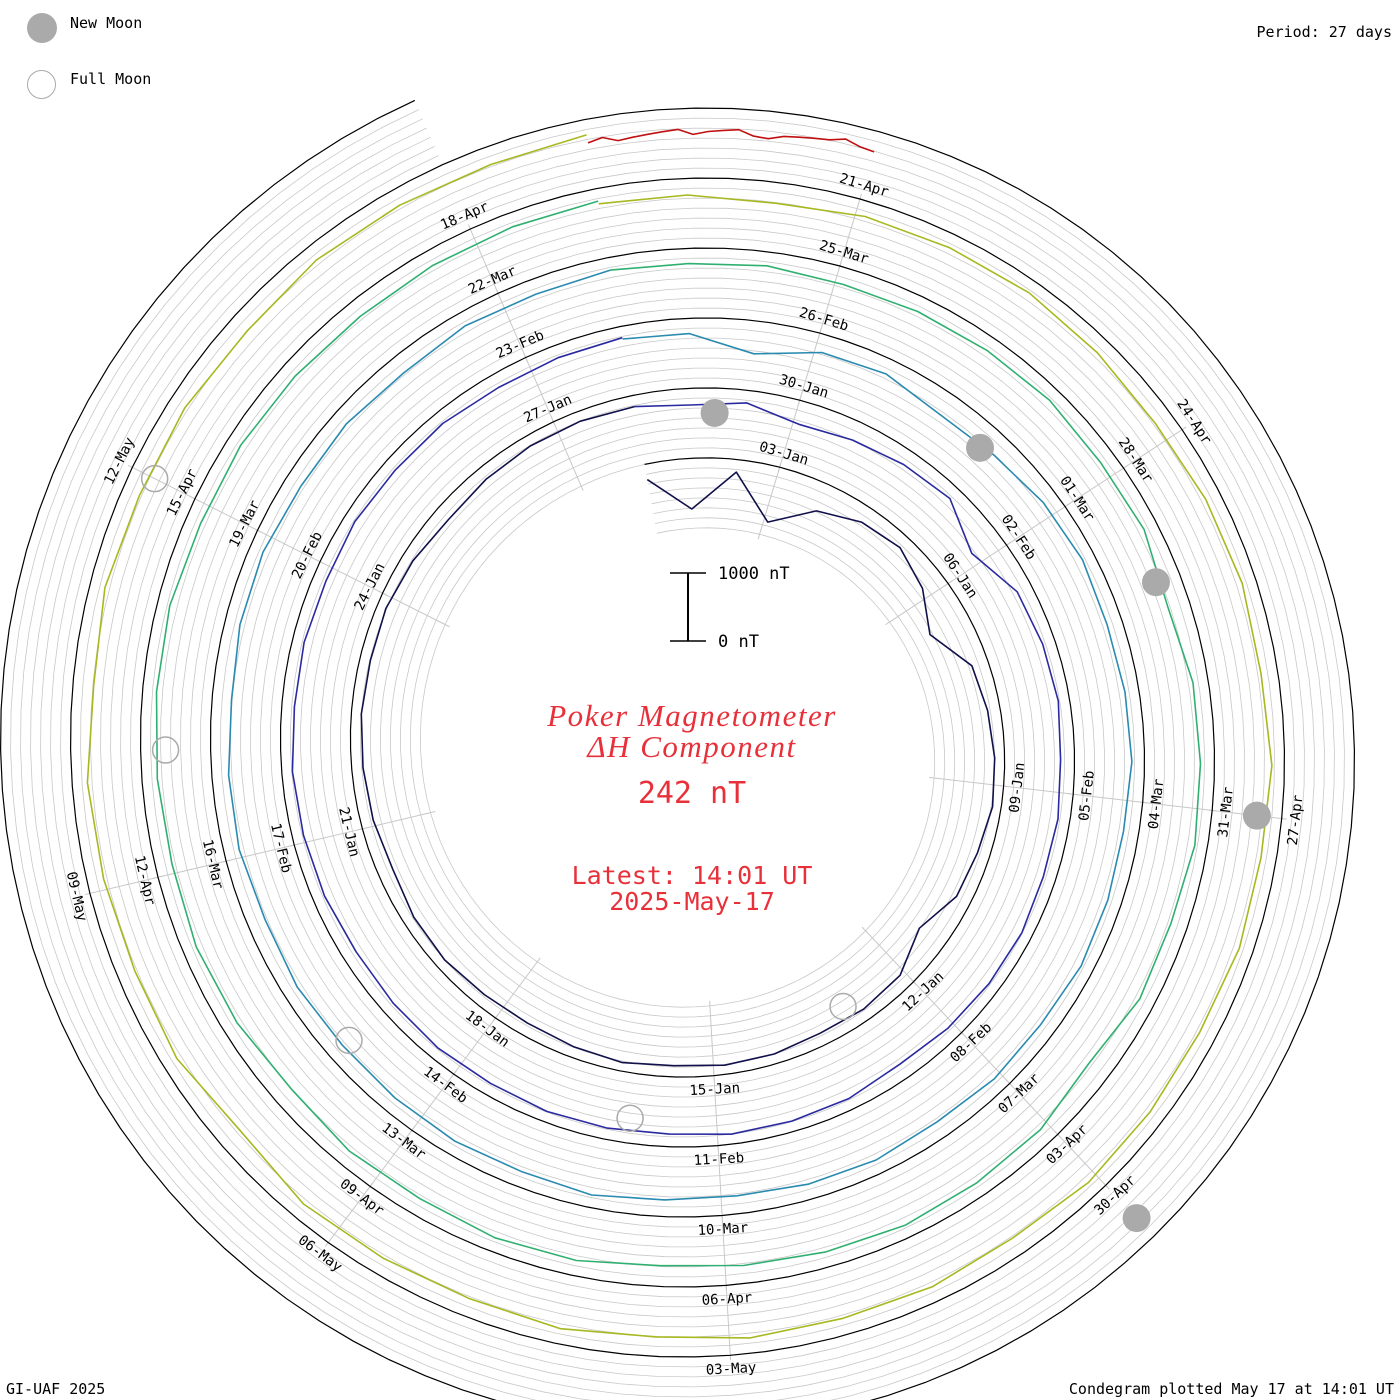 The width and height of the screenshot is (1400, 1400). What do you see at coordinates (111, 79) in the screenshot?
I see `full-moon-legend-label: Full Moon` at bounding box center [111, 79].